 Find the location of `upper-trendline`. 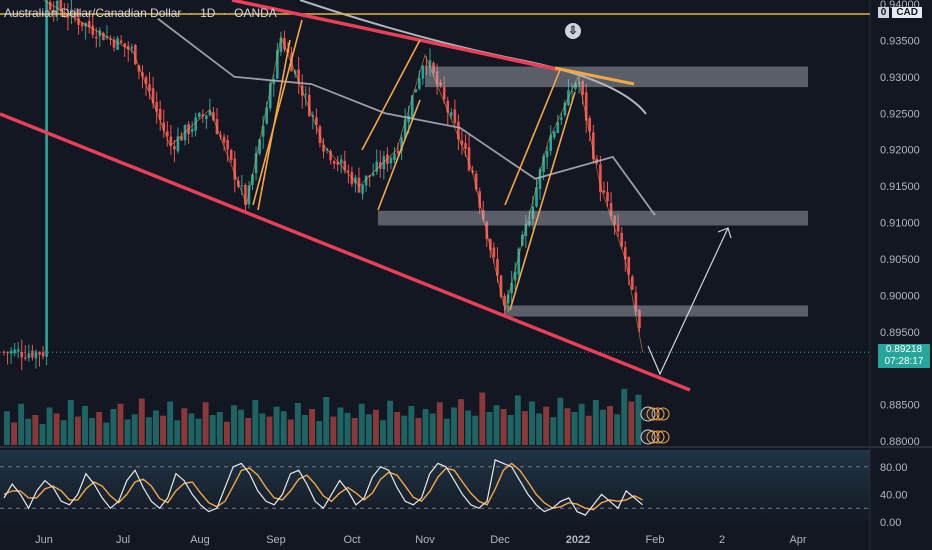

upper-trendline is located at coordinates (396, 36).